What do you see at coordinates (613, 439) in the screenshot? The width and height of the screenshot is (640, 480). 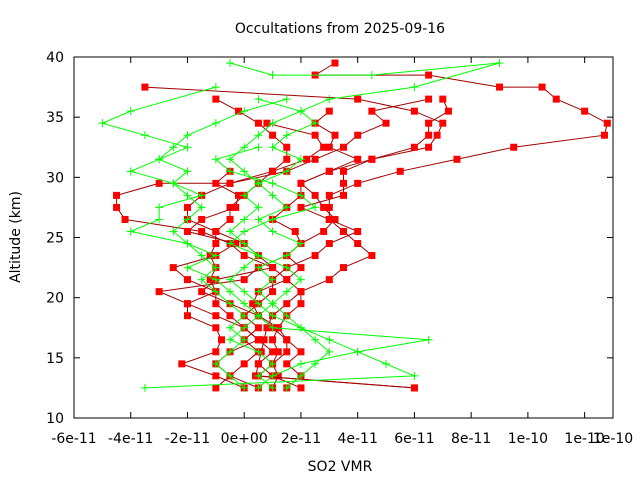 I see `x-tick-label: 1e-10` at bounding box center [613, 439].